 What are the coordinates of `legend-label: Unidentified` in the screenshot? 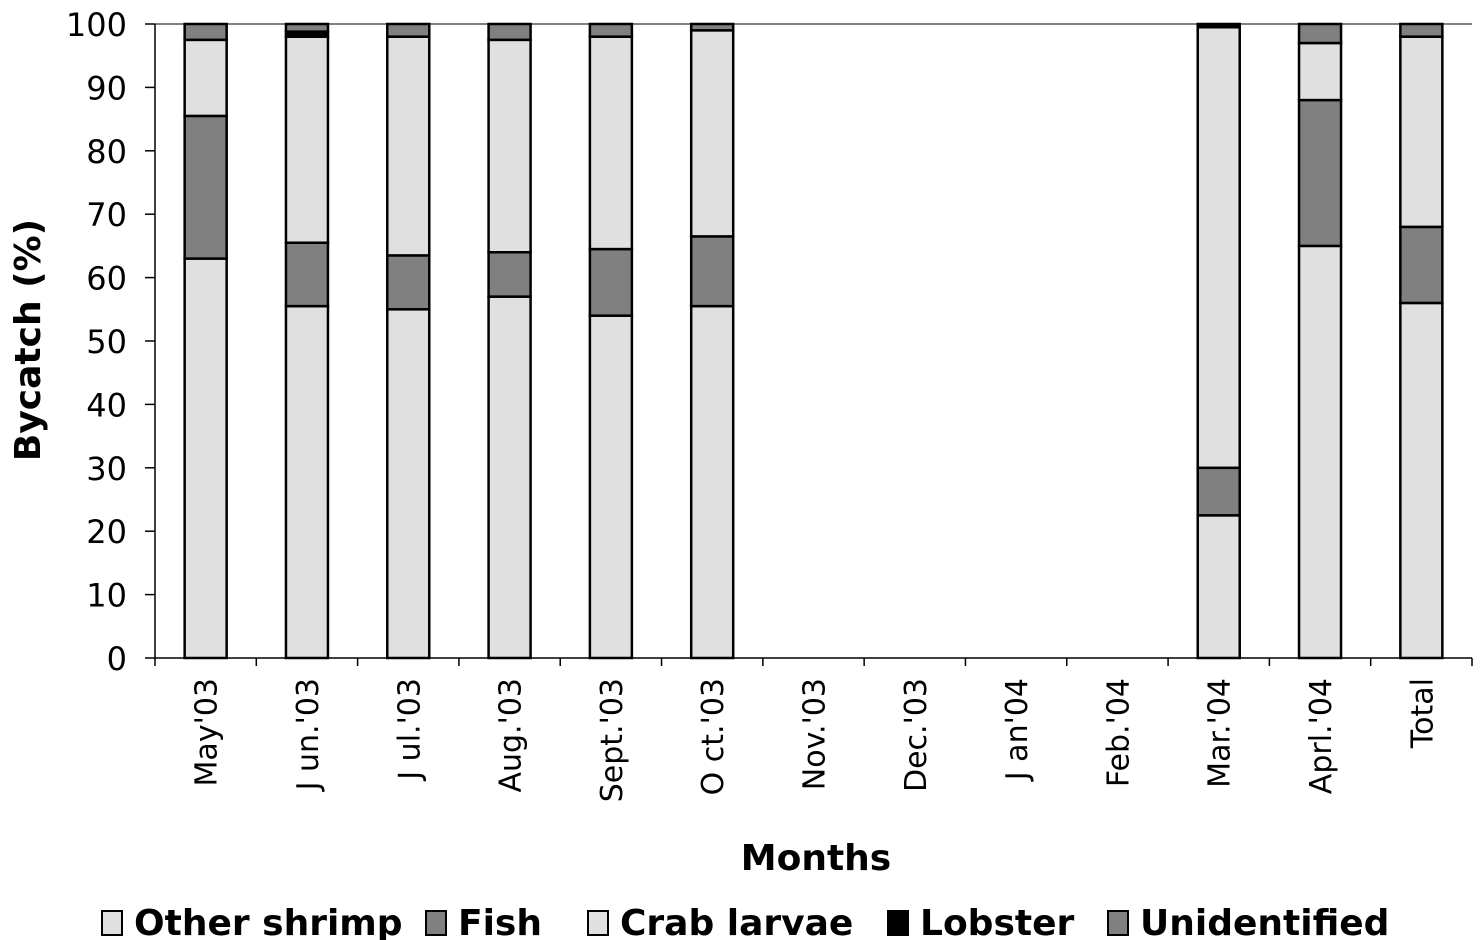 It's located at (1264, 921).